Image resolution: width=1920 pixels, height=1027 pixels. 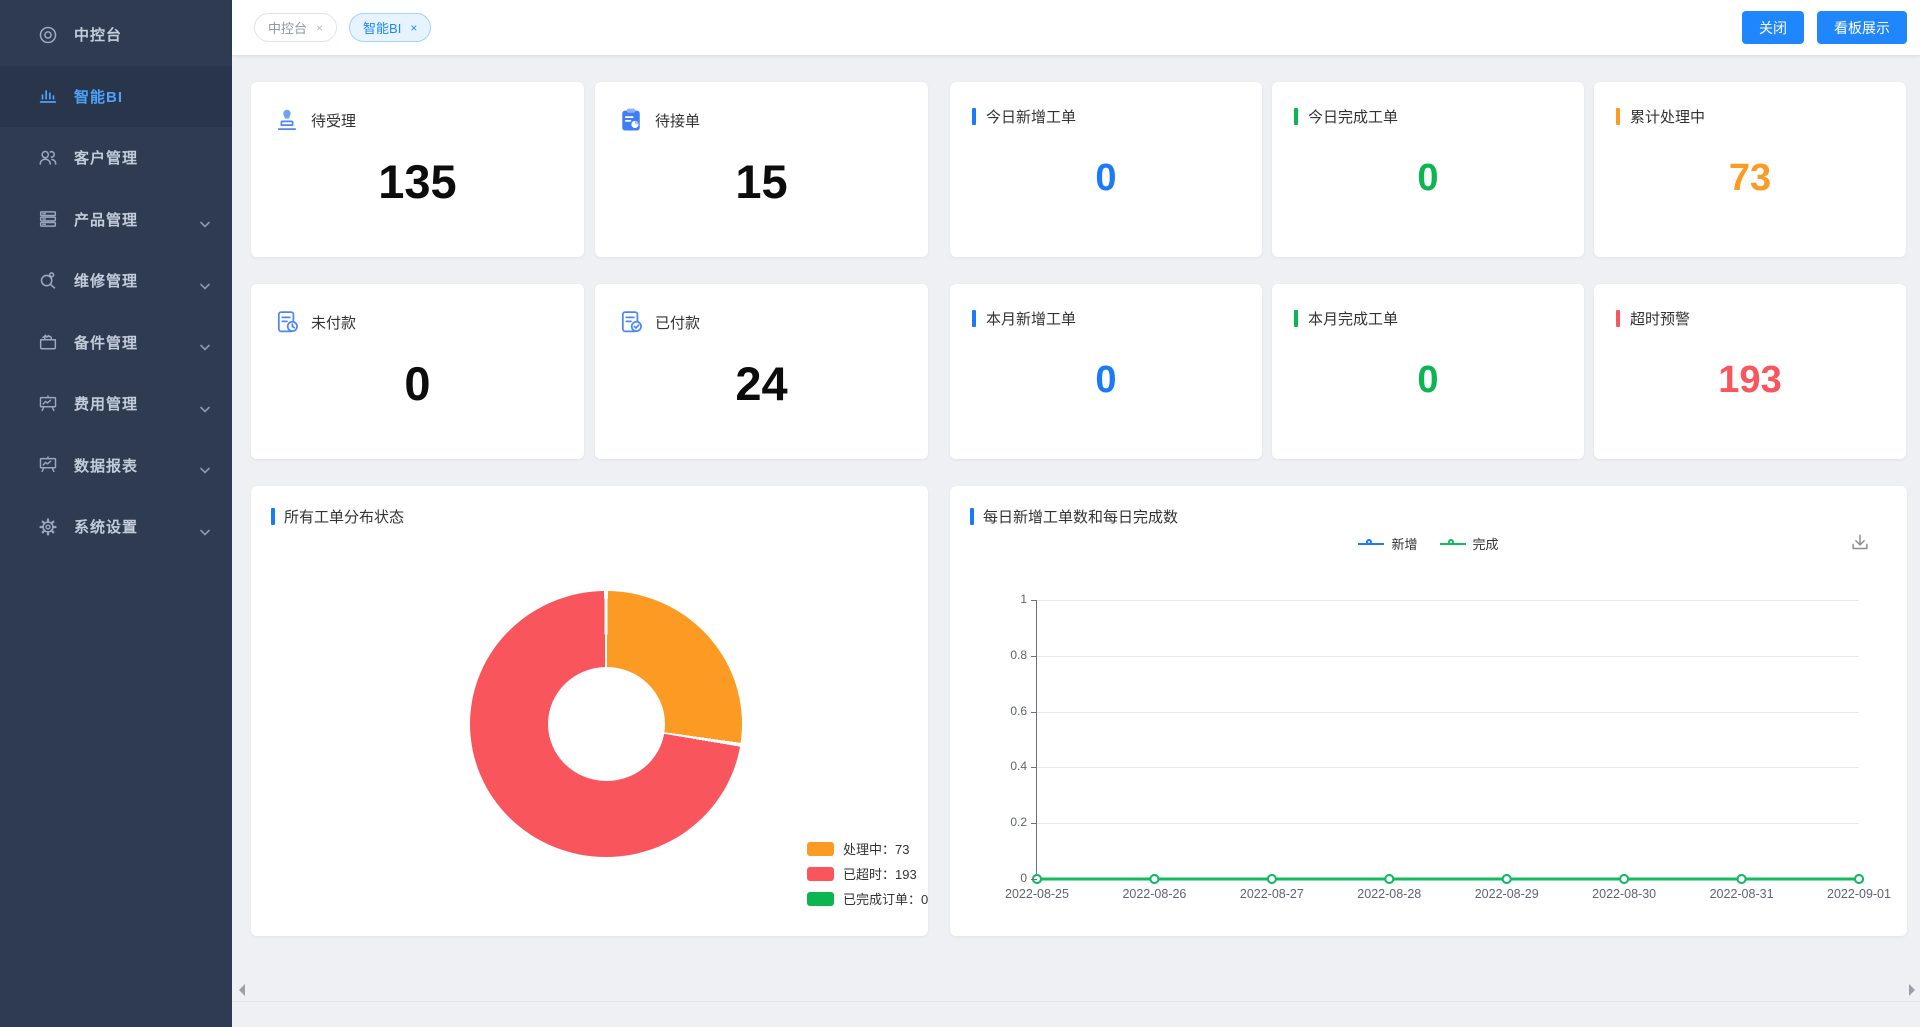 What do you see at coordinates (1018, 822) in the screenshot?
I see `y-axis-label: 0.2` at bounding box center [1018, 822].